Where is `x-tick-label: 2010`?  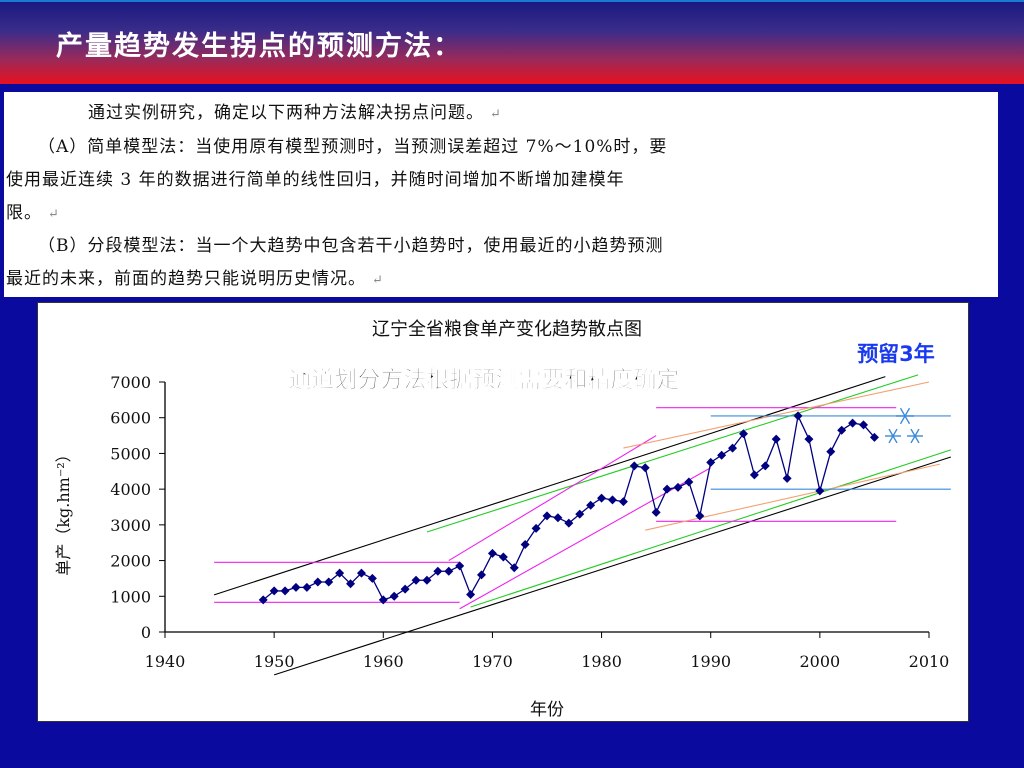
x-tick-label: 2010 is located at coordinates (929, 661).